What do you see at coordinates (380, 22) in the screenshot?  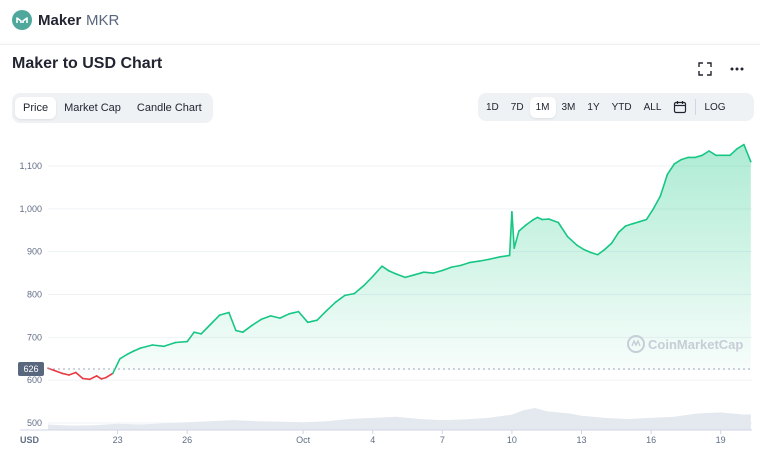 I see `top-bar: Maker MKR` at bounding box center [380, 22].